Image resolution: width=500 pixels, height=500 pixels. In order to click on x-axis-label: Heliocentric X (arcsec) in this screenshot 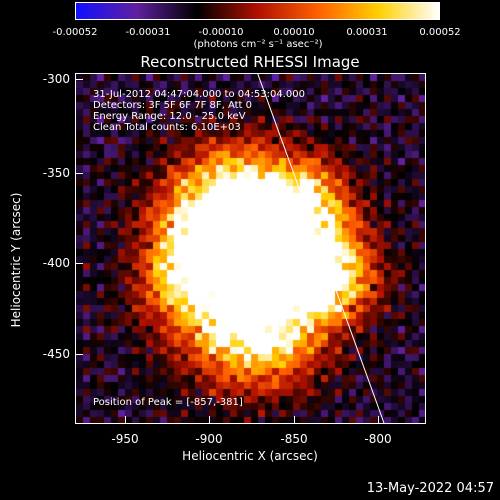, I will do `click(250, 456)`.